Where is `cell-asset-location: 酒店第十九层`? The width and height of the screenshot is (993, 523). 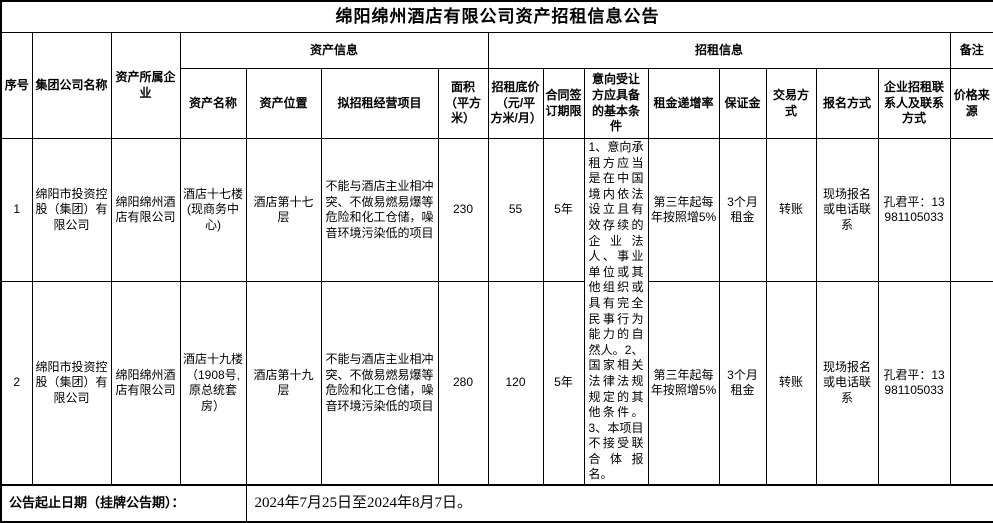
cell-asset-location: 酒店第十九层 is located at coordinates (283, 383).